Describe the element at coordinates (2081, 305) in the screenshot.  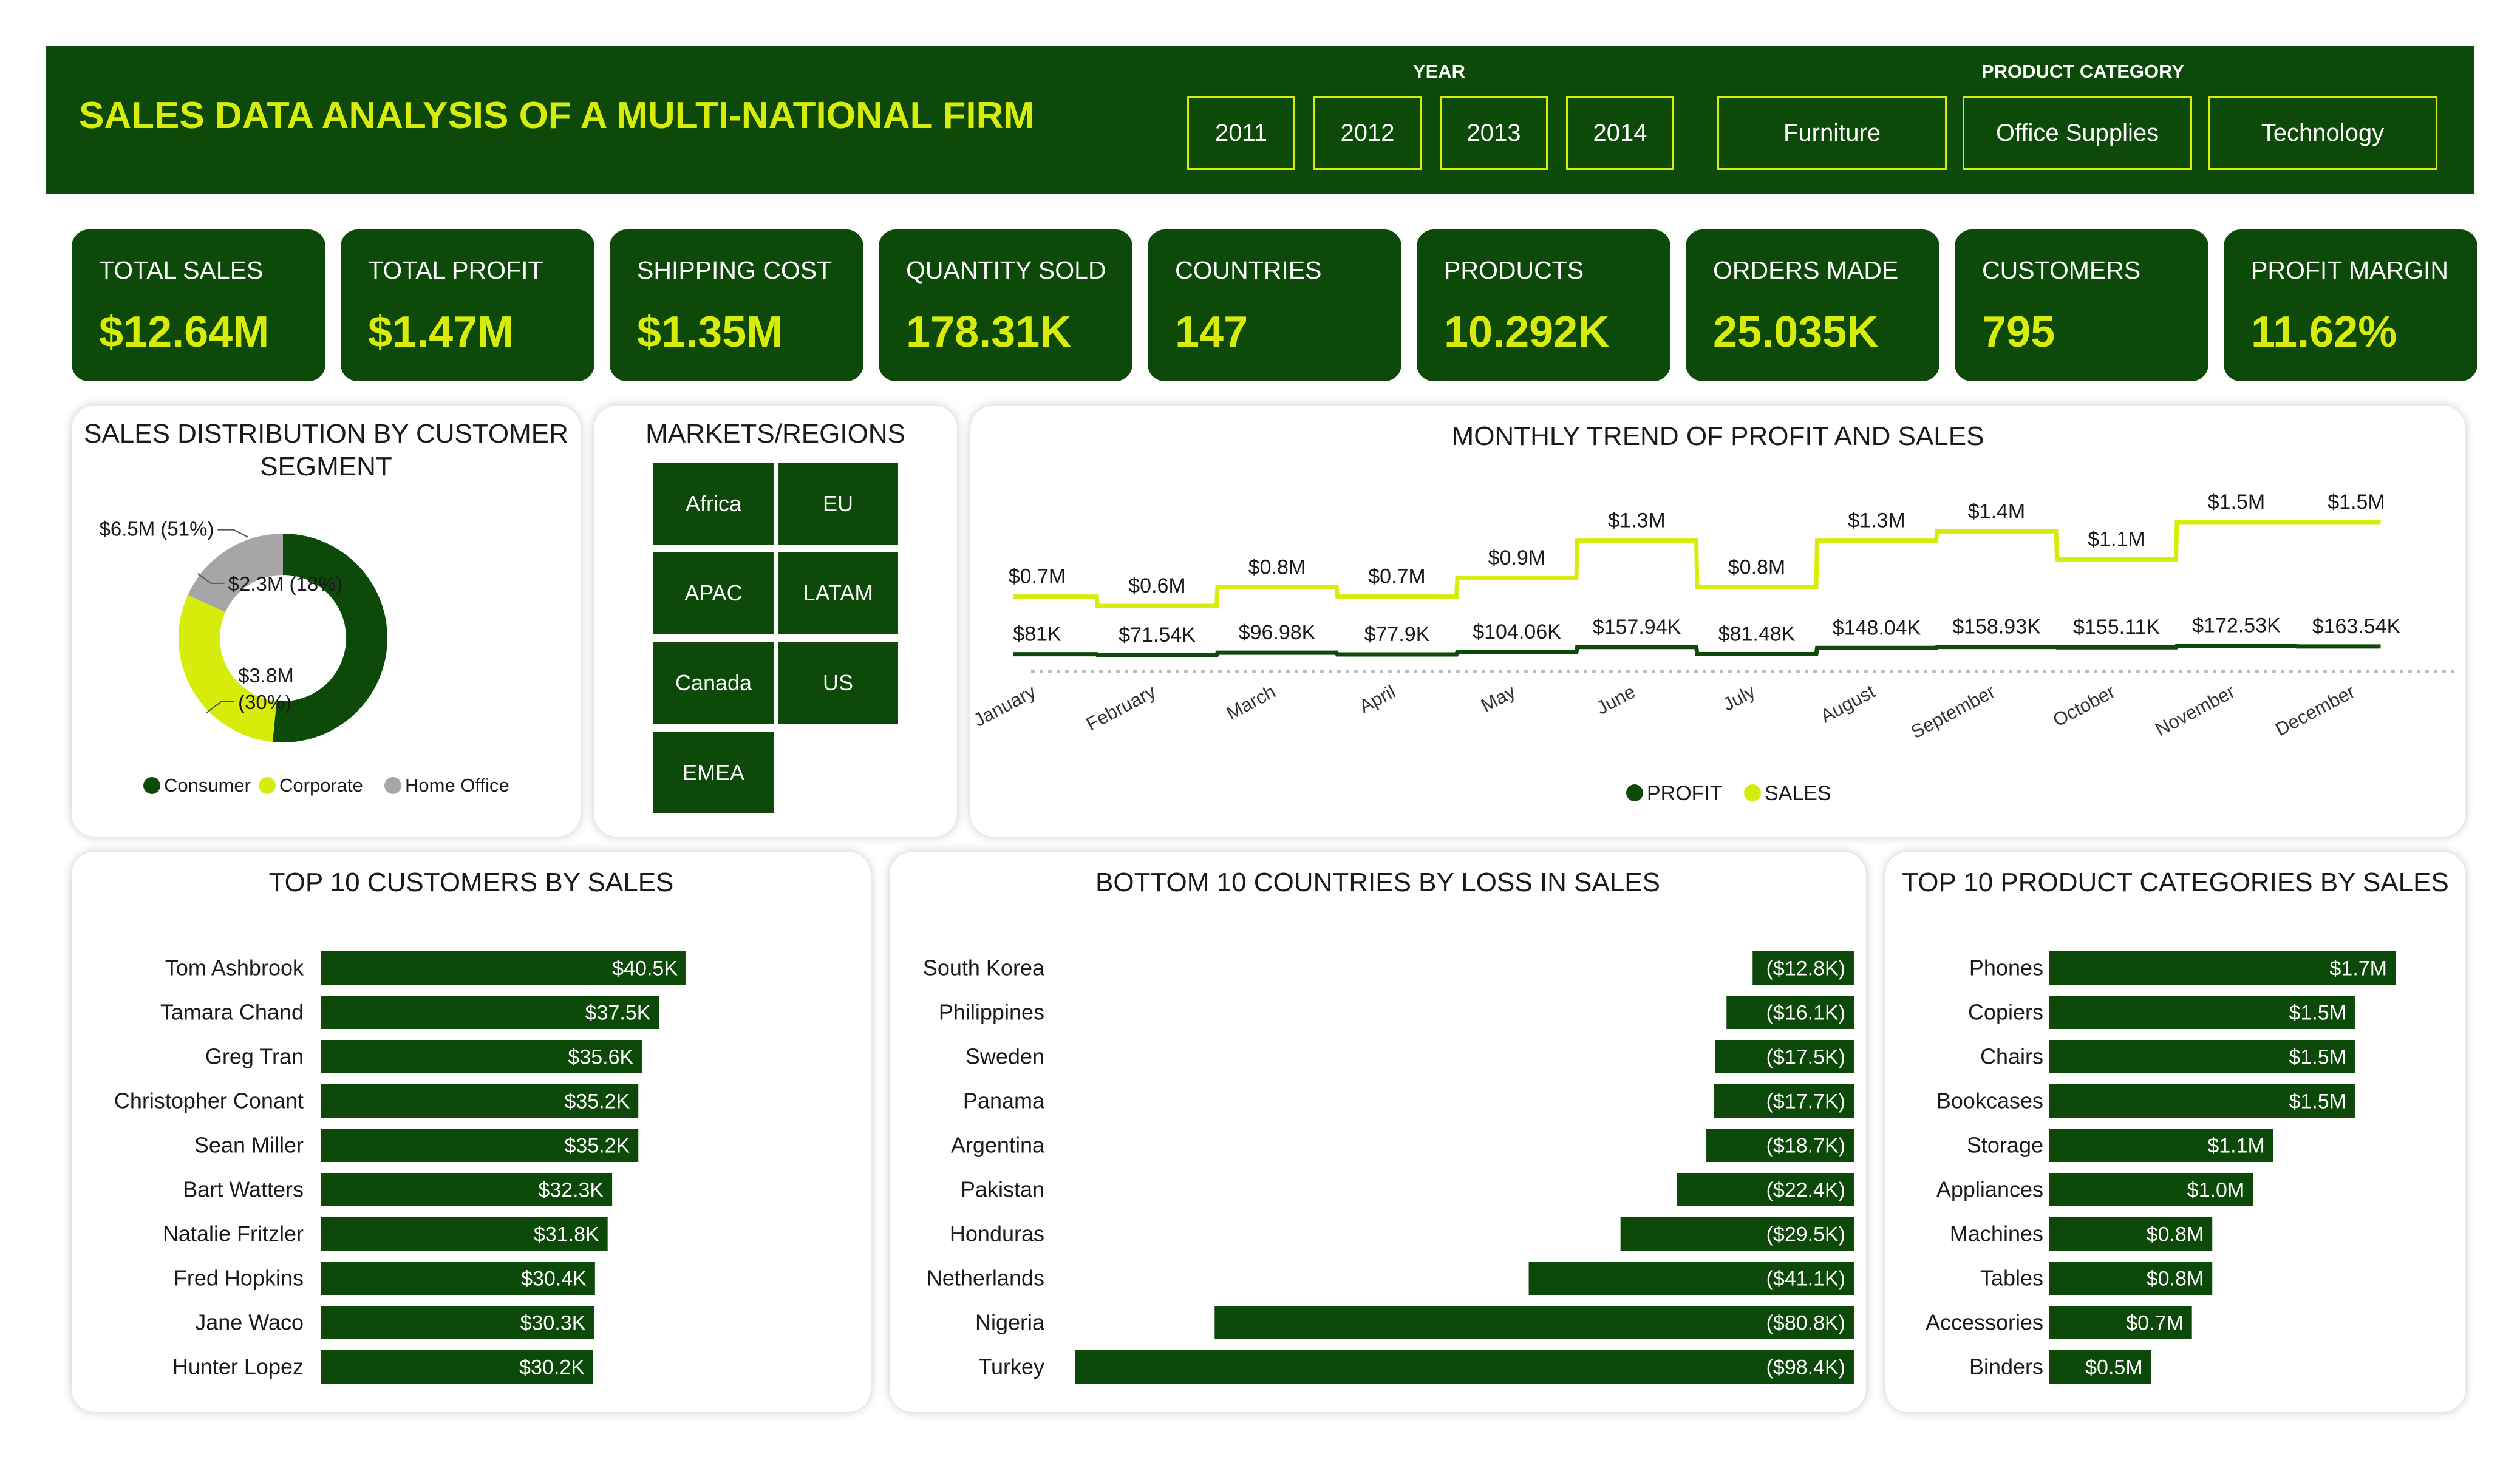
I see `kpi-customers: CUSTOMERS 795` at that location.